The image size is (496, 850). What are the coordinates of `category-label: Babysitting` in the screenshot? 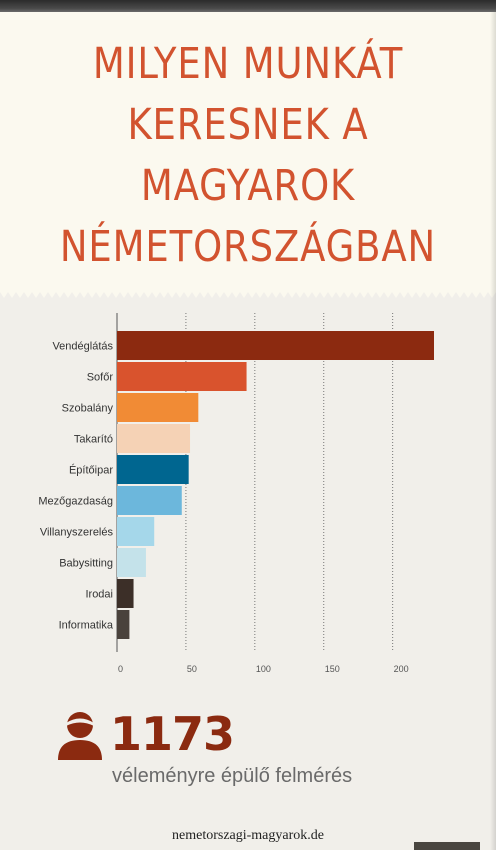 It's located at (86, 564).